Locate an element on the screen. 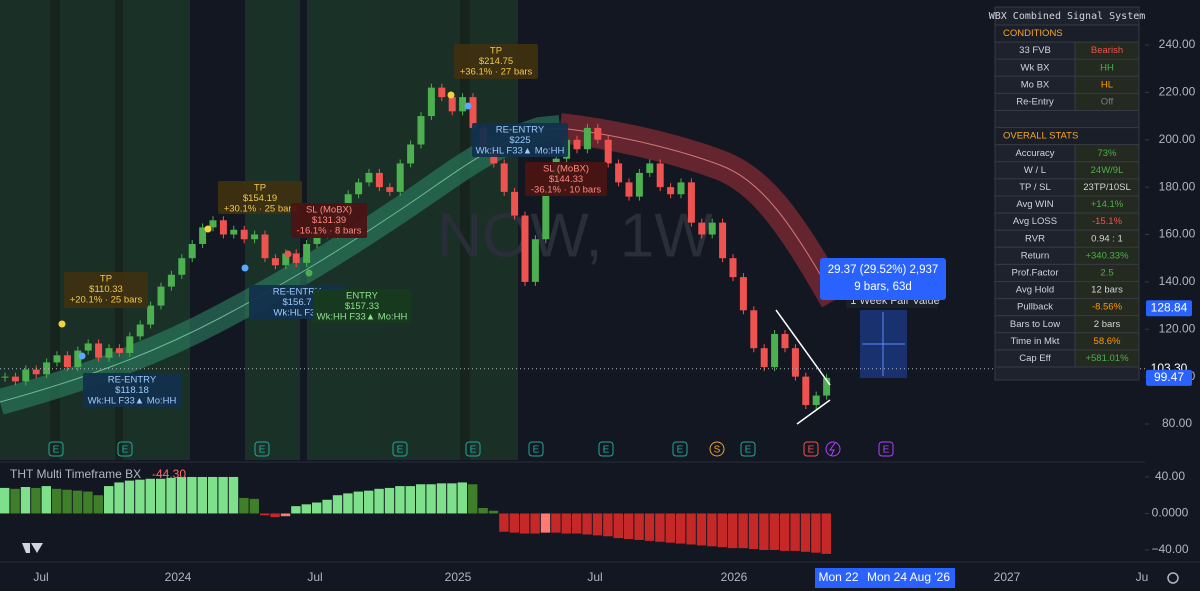 The image size is (1200, 591). table-label: Avg WIN is located at coordinates (1034, 204).